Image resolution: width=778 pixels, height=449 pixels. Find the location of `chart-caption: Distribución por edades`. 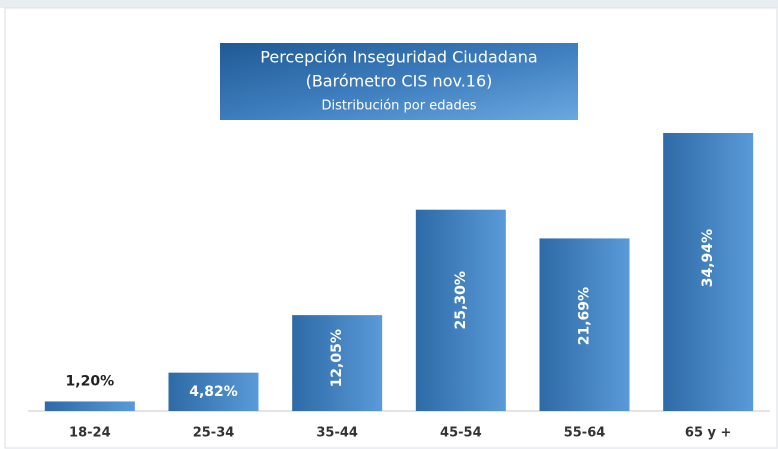

chart-caption: Distribución por edades is located at coordinates (399, 106).